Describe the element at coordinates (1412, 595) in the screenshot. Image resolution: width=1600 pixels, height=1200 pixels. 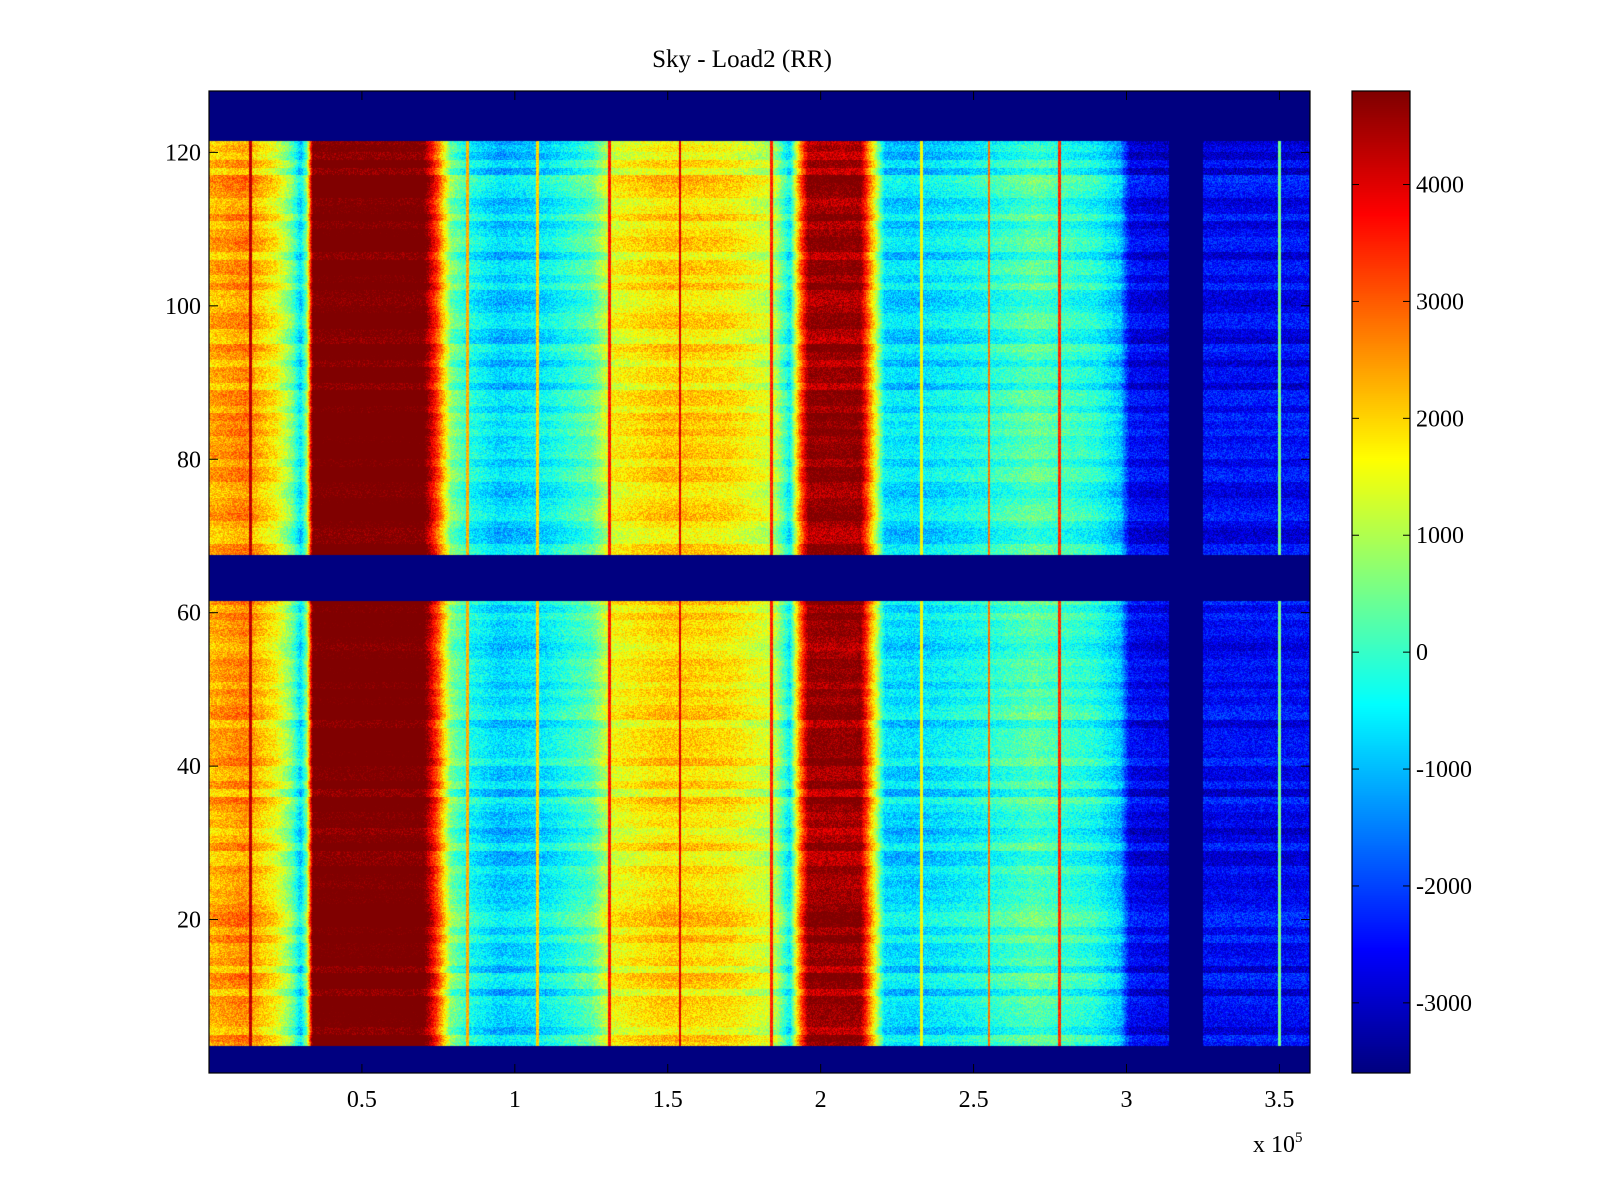
I see `colorbar-ticks: -3000 -2000 -1000 0 1000 2000 3000 4000` at that location.